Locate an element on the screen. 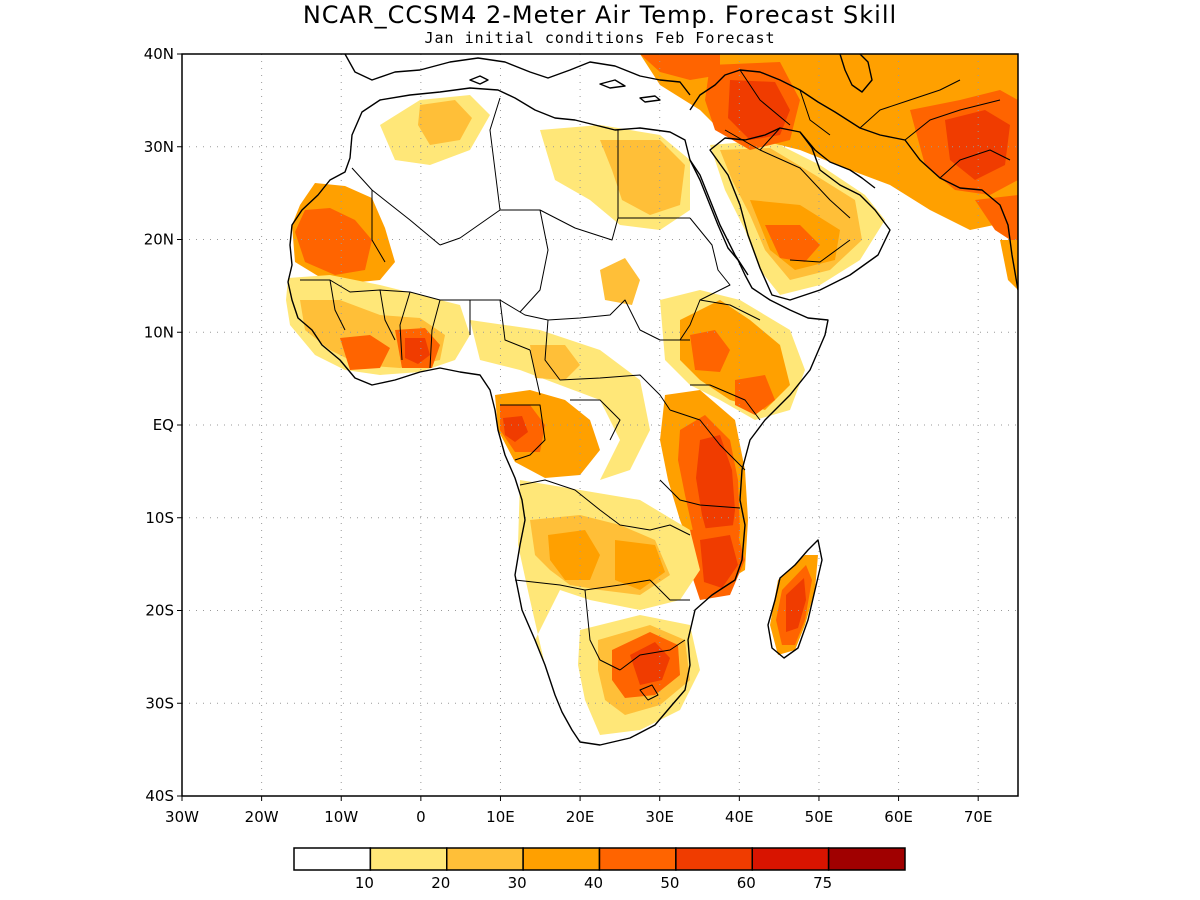  madagascar-coastline is located at coordinates (795, 599).